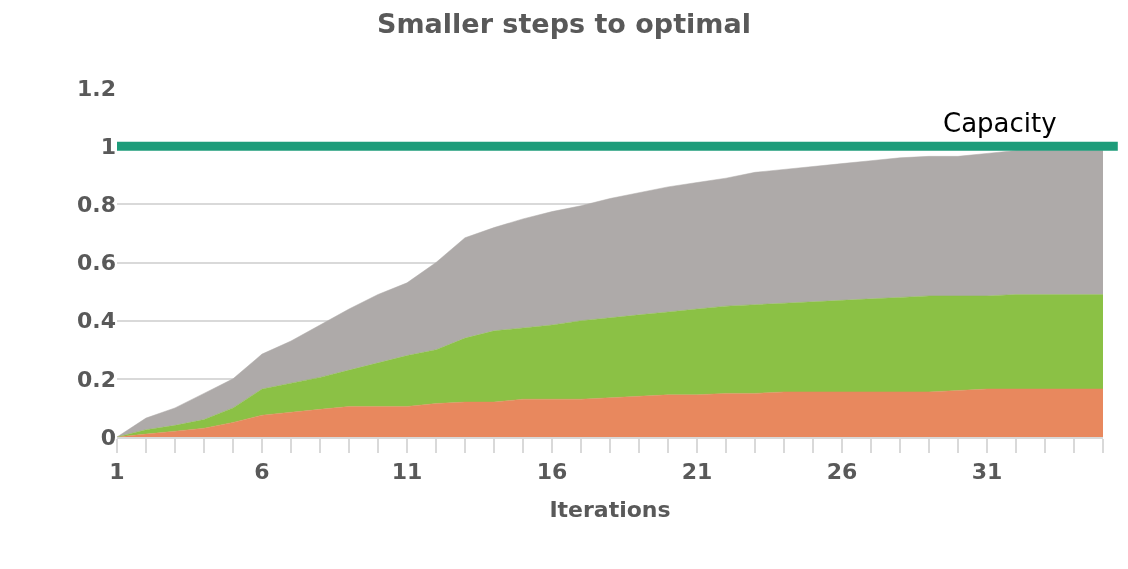 The width and height of the screenshot is (1128, 569). I want to click on y-tick-label: 1, so click(108, 146).